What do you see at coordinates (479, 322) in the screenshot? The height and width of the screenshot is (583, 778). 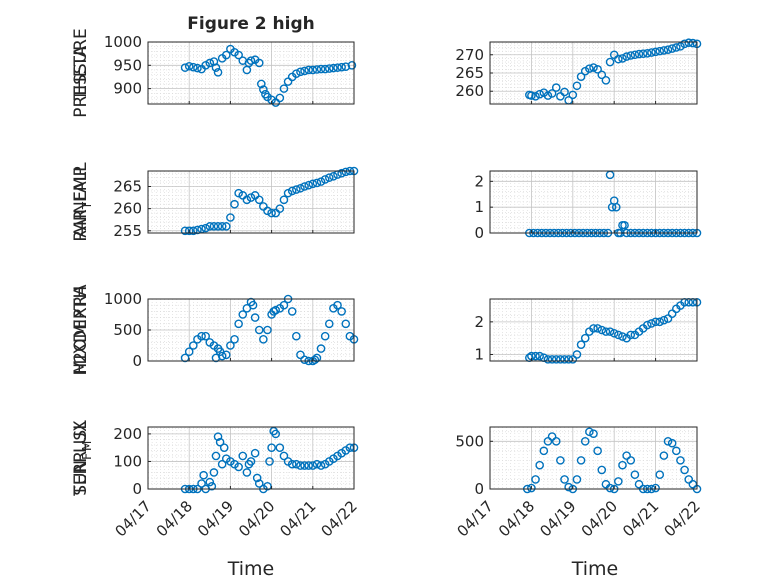 I see `y-tick-label: 2` at bounding box center [479, 322].